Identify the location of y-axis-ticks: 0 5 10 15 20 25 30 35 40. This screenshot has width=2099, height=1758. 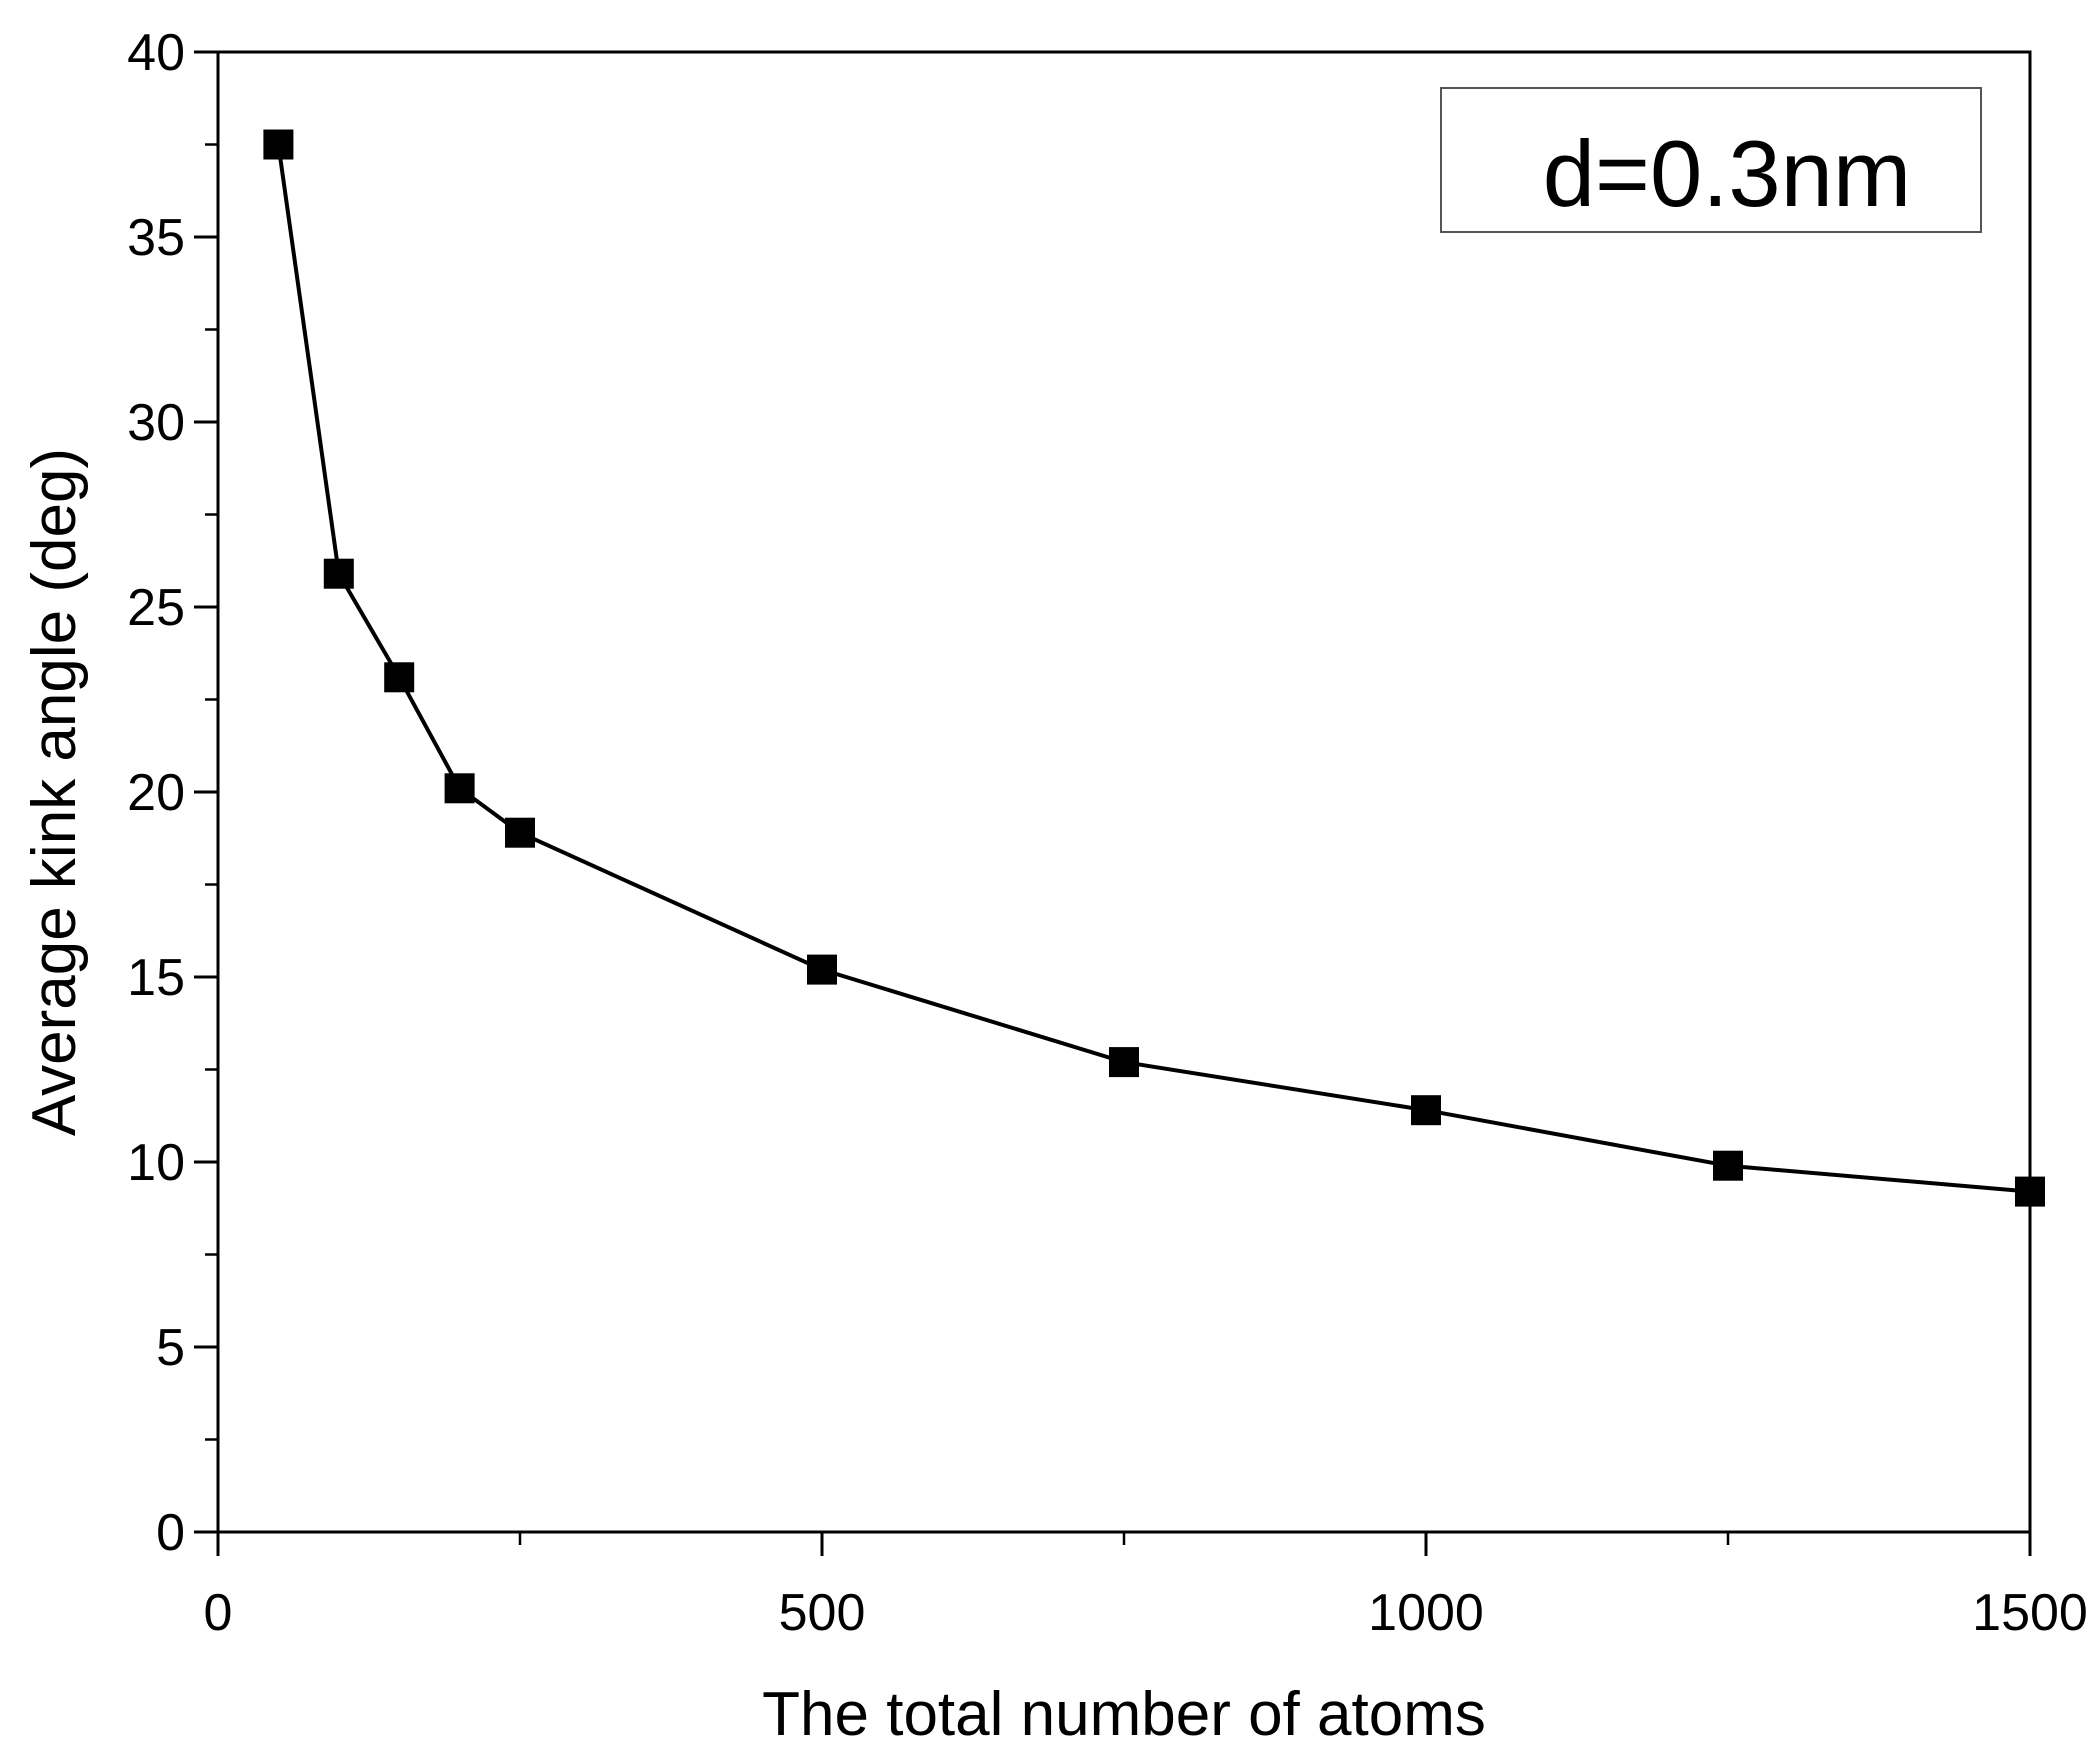
(172, 793).